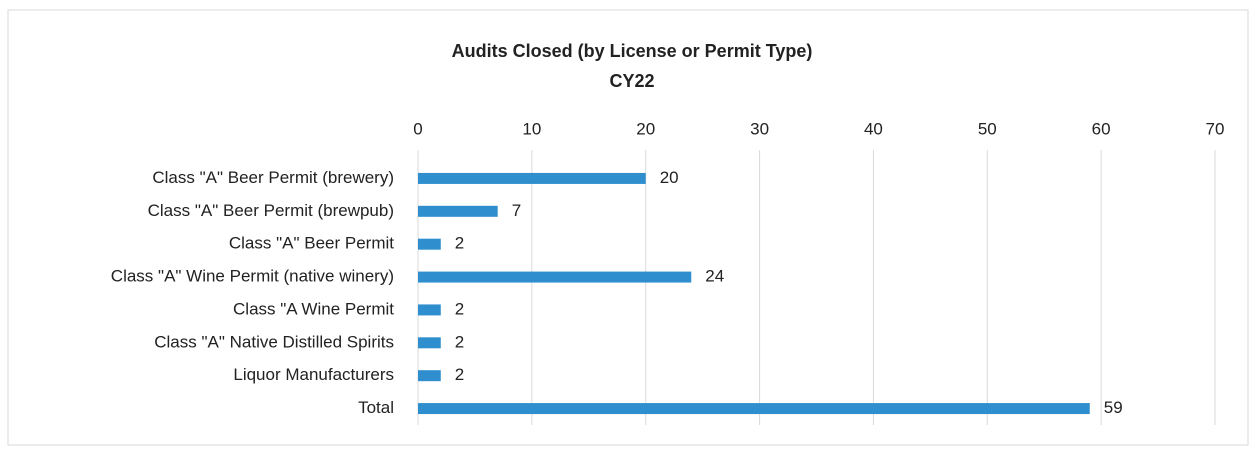 The width and height of the screenshot is (1255, 450). I want to click on data-label: 7, so click(516, 210).